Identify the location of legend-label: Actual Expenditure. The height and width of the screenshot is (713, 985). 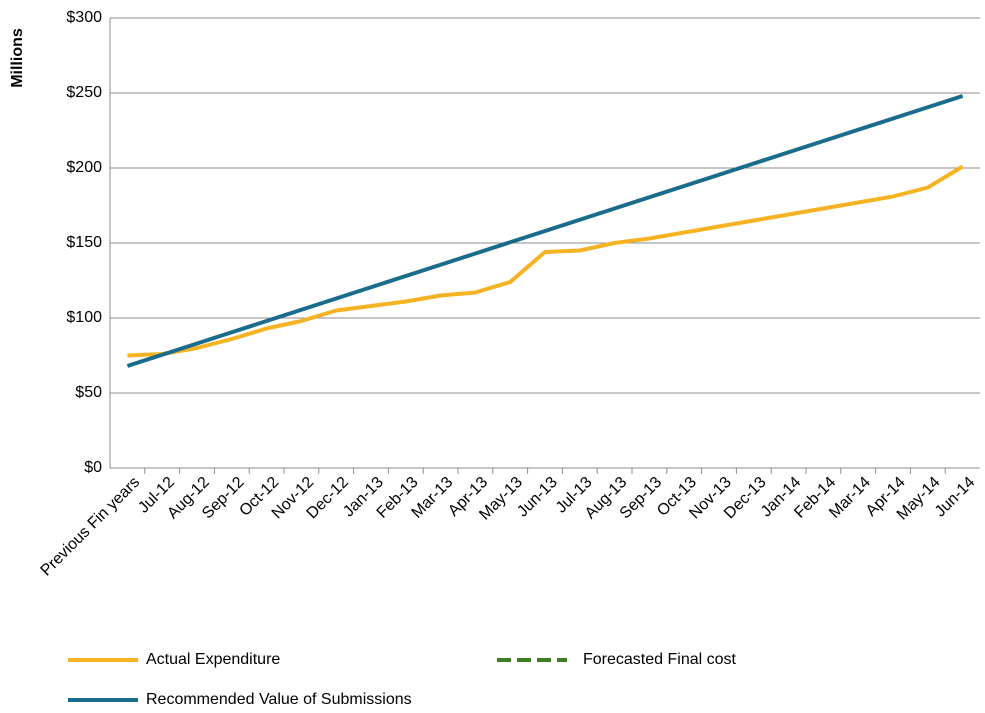
(213, 659).